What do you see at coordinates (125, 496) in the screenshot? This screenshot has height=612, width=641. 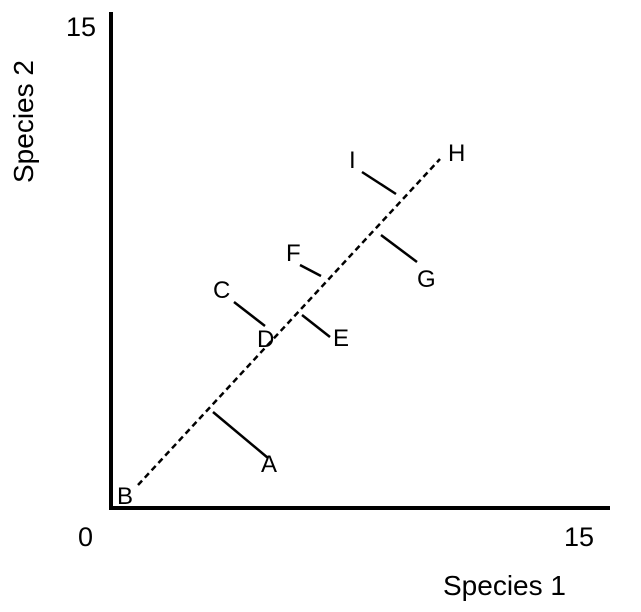 I see `point-label-b: B` at bounding box center [125, 496].